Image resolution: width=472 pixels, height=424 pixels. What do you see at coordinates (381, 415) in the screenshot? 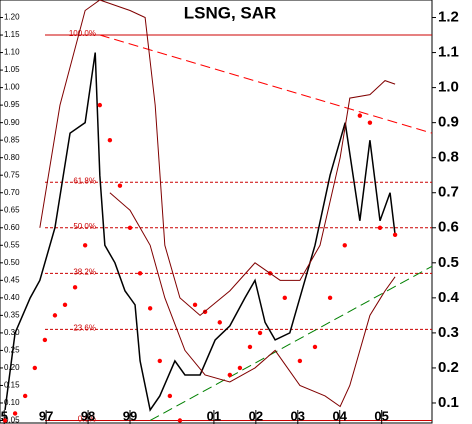
I see `x-tick-label: 05` at bounding box center [381, 415].